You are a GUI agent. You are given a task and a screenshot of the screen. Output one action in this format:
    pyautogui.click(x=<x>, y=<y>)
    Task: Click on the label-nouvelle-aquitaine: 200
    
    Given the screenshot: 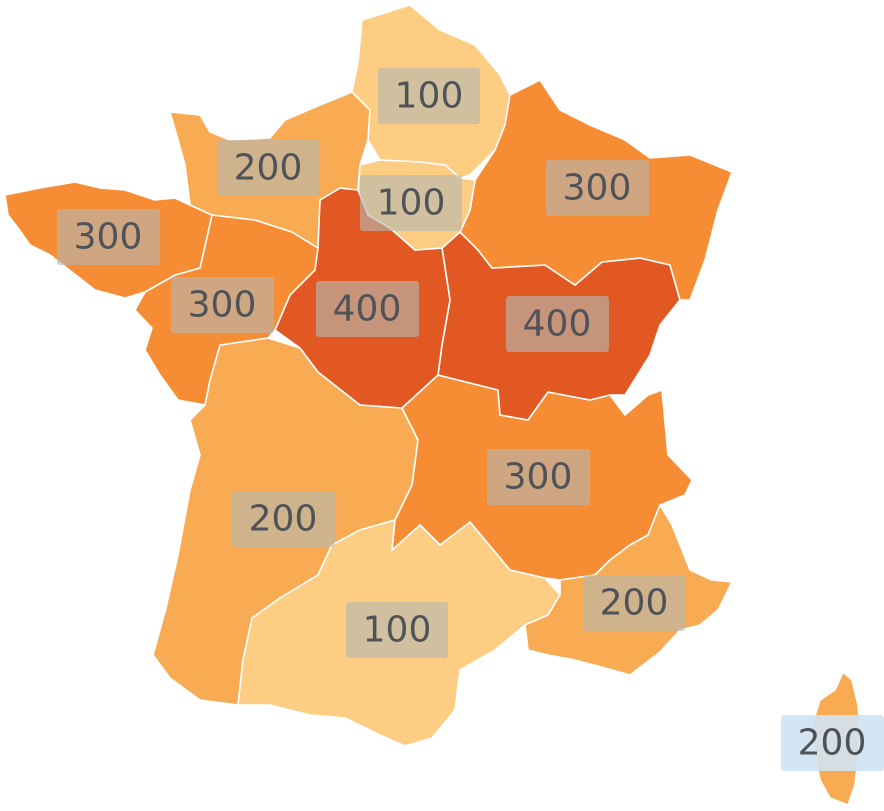 What is the action you would take?
    pyautogui.click(x=283, y=519)
    